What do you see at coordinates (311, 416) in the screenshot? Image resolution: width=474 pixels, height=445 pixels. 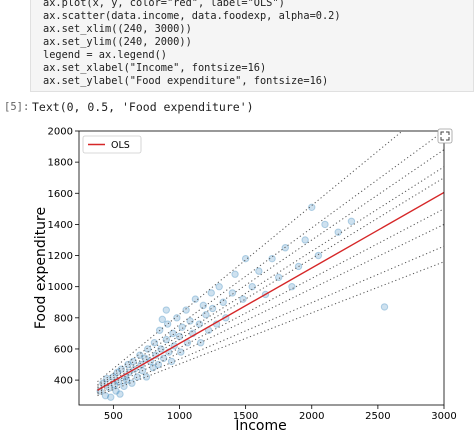 I see `x-tick-label: 2000` at bounding box center [311, 416].